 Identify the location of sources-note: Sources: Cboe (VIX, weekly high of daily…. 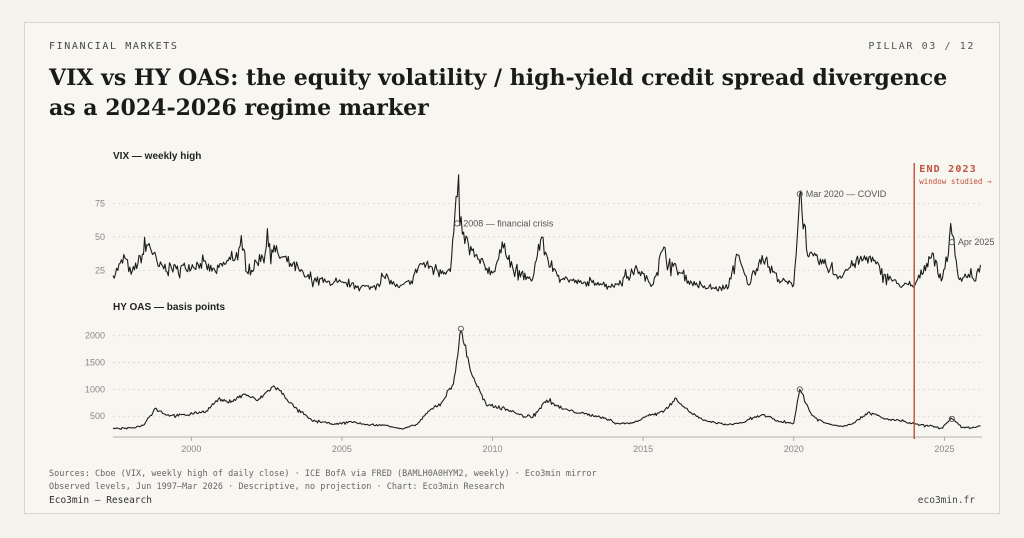
(323, 474).